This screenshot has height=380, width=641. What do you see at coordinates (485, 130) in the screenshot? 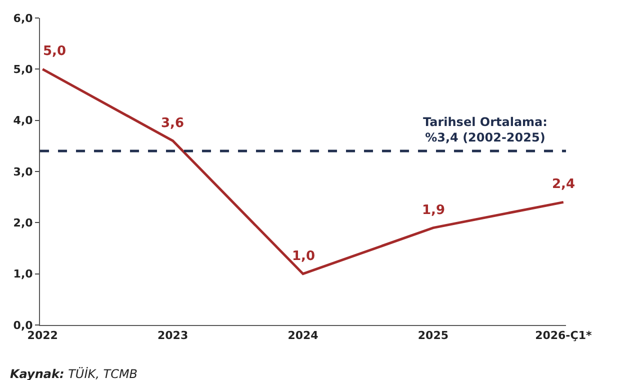
I see `ref-line-label: Tarihsel Ortalama: %3,4 (2002-2025)` at bounding box center [485, 130].